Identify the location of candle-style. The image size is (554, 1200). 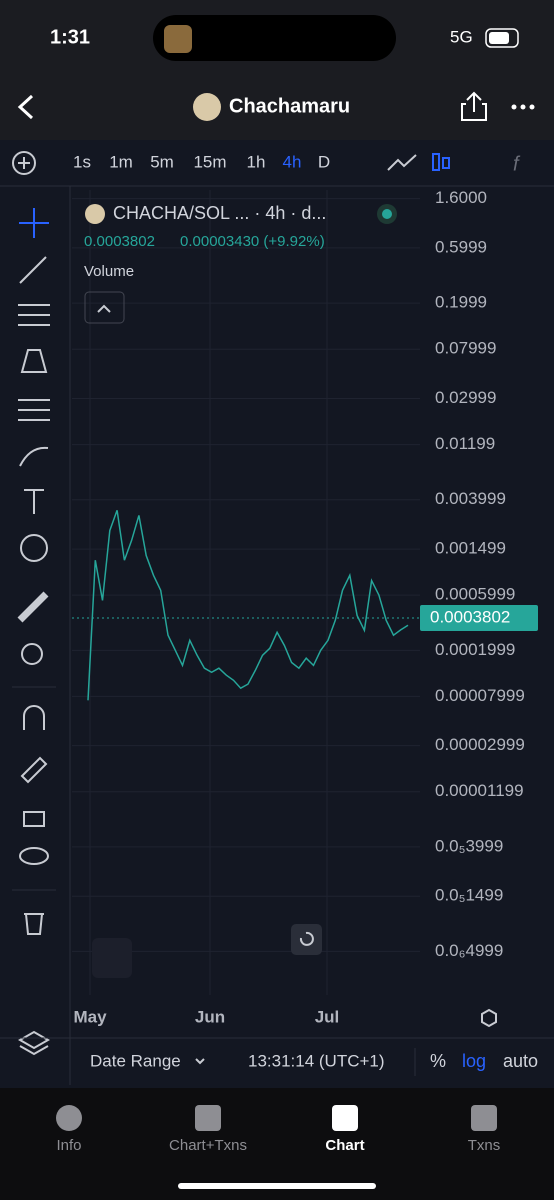
(436, 162).